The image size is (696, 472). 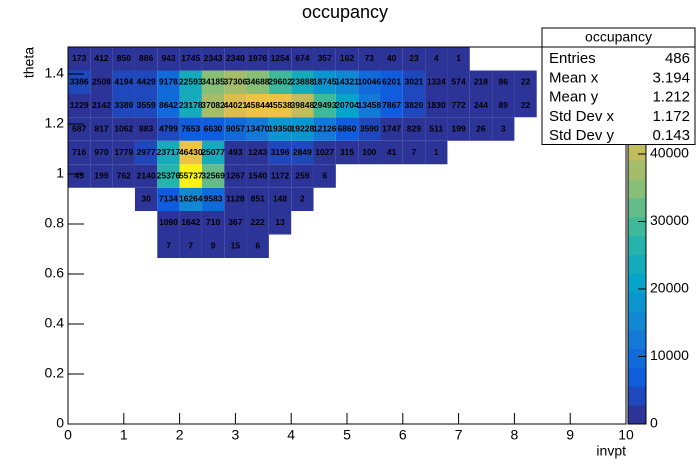 What do you see at coordinates (347, 105) in the screenshot?
I see `cell-label: 20704` at bounding box center [347, 105].